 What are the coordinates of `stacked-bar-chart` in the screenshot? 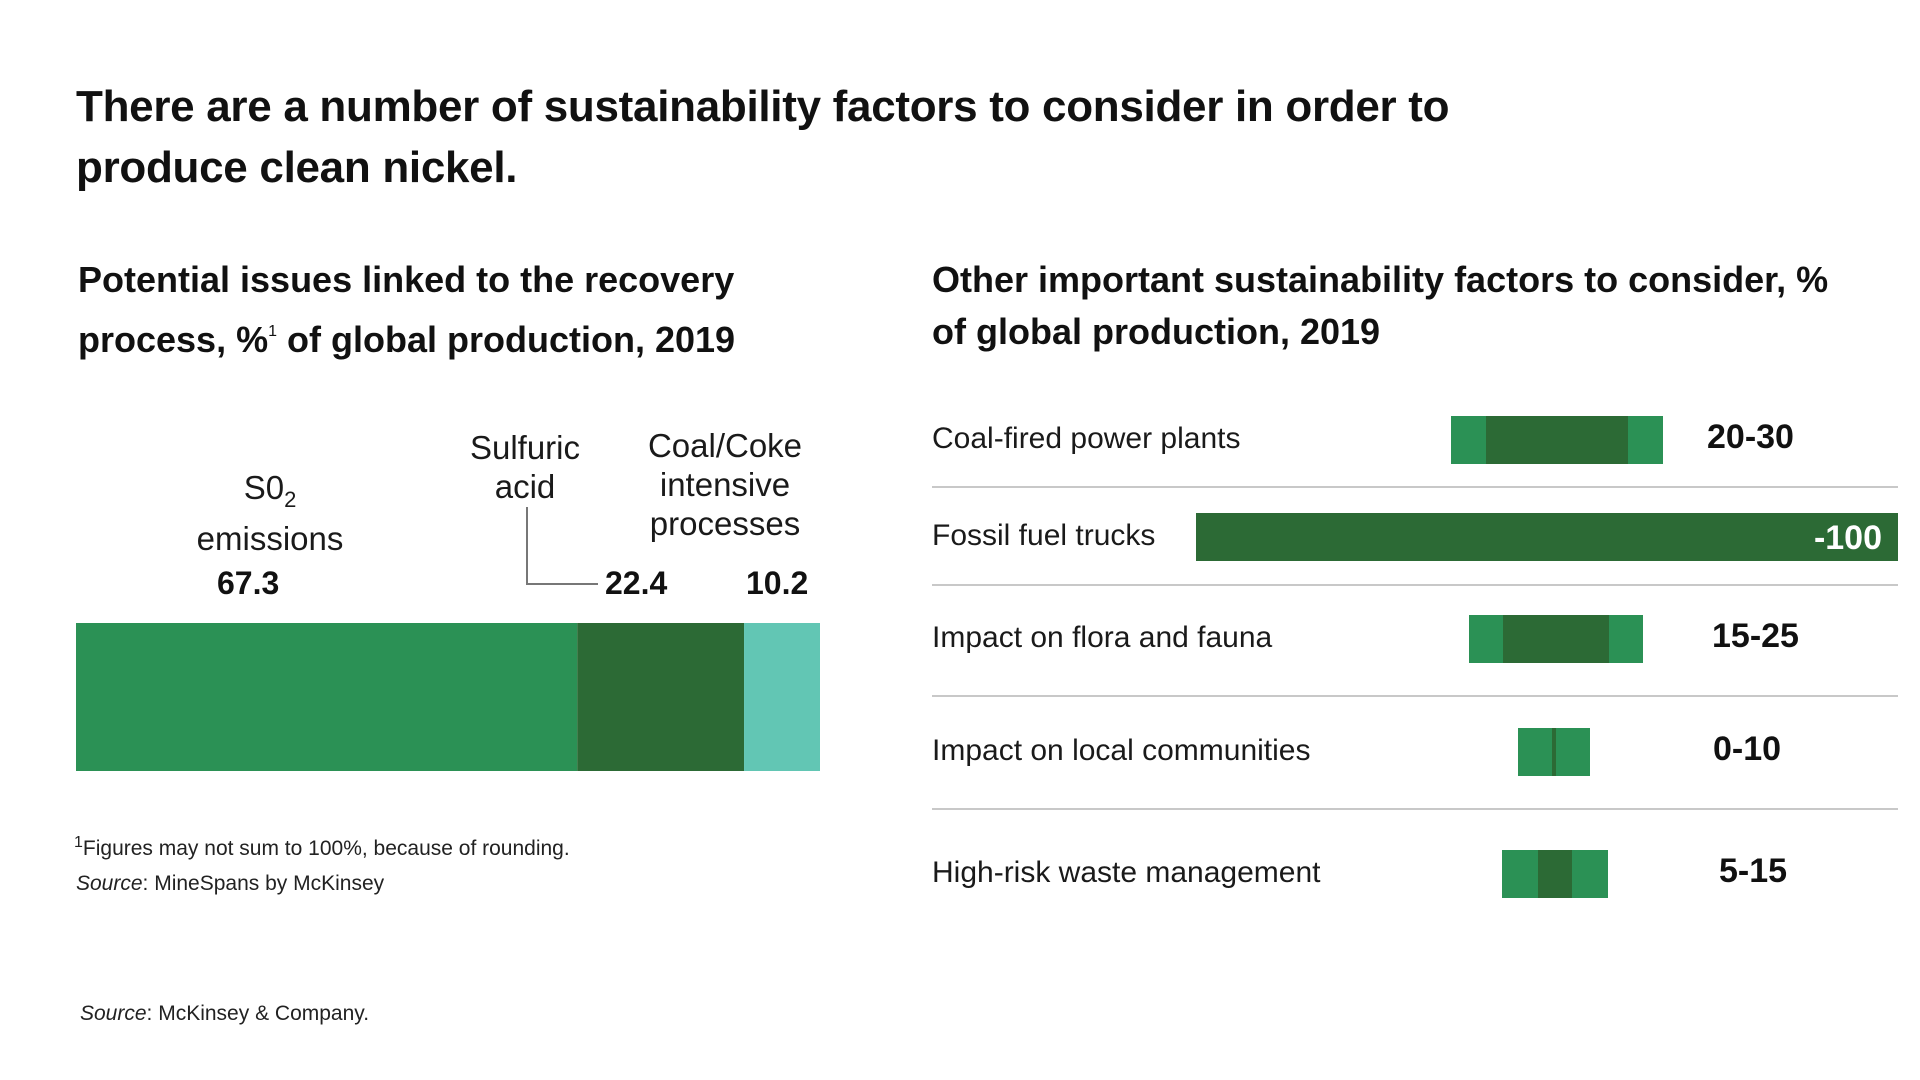 It's located at (448, 697).